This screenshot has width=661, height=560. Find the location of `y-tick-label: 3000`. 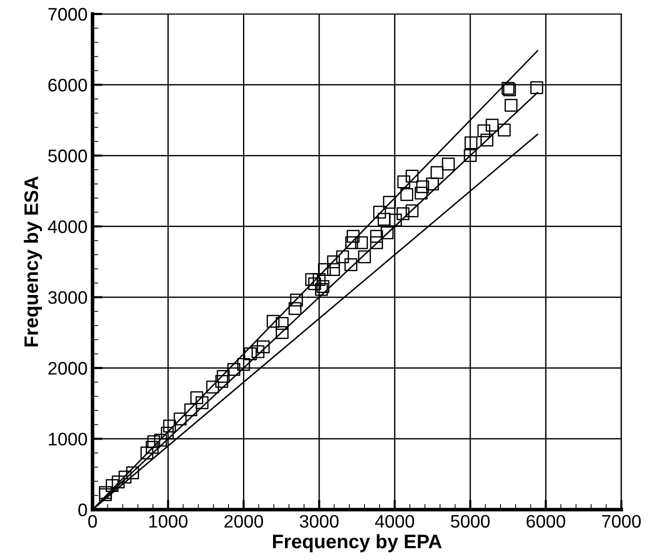

y-tick-label: 3000 is located at coordinates (67, 297).